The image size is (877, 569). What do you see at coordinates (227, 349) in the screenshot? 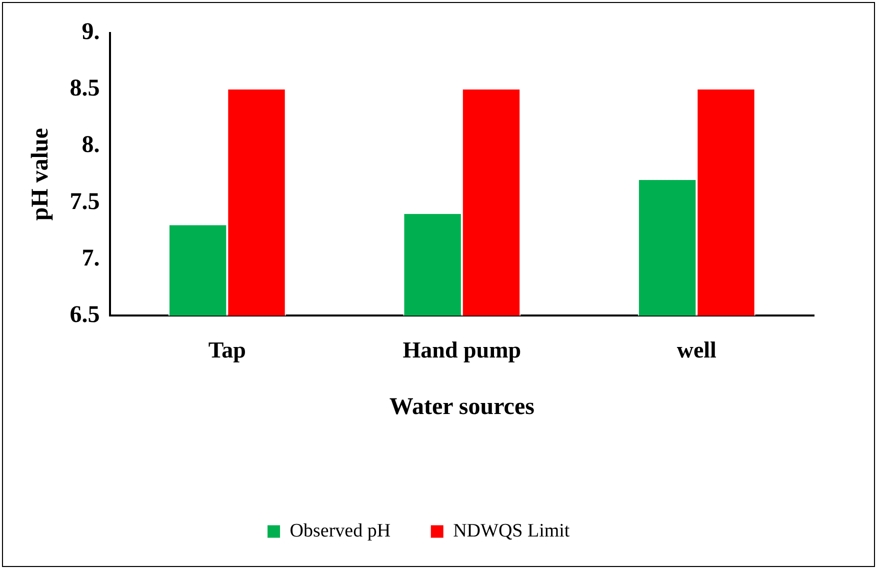
I see `x-tick-label: Tap` at bounding box center [227, 349].